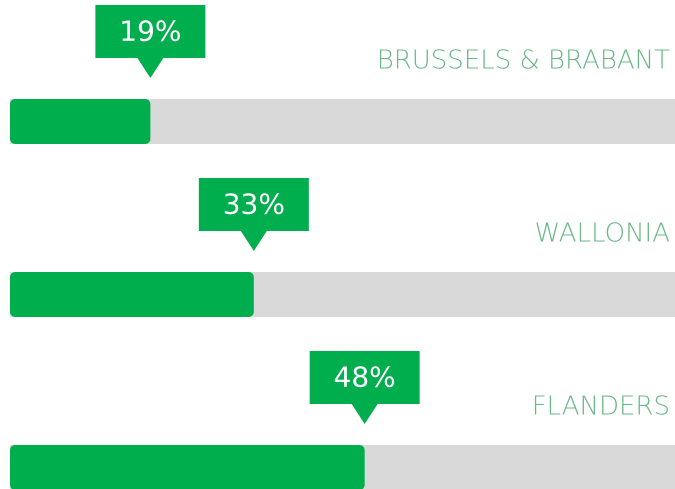  I want to click on category-label: BRUSSELS & BRABANT, so click(523, 61).